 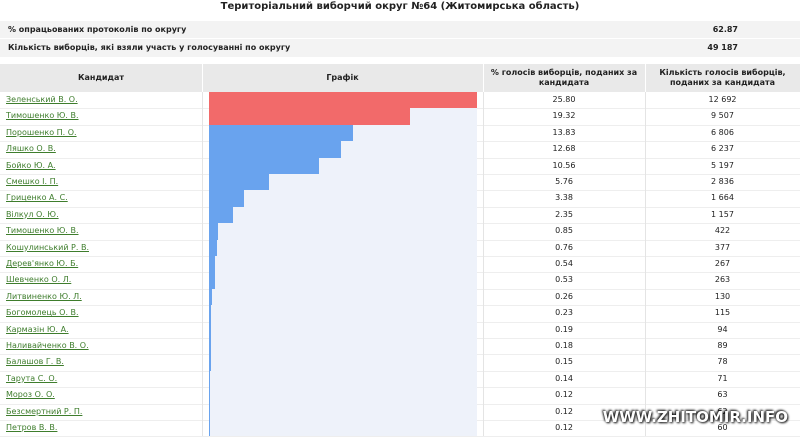 I want to click on column-header: % голосів виборців, поданих за кандидата, so click(x=564, y=78).